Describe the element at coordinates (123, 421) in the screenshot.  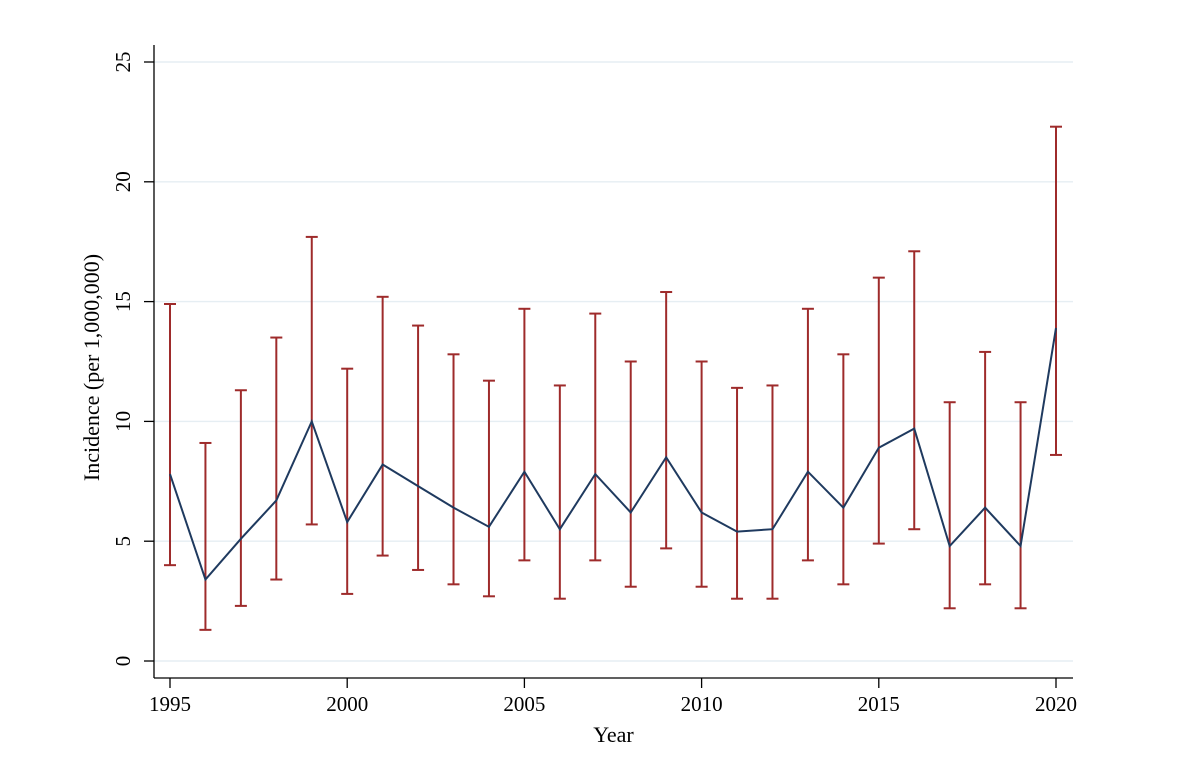
I see `y-tick-label: 10` at that location.